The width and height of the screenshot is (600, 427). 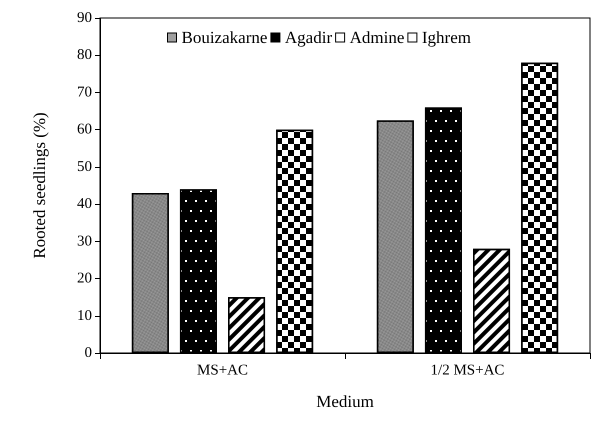 I want to click on legend-label: Bouizakarne, so click(x=225, y=37).